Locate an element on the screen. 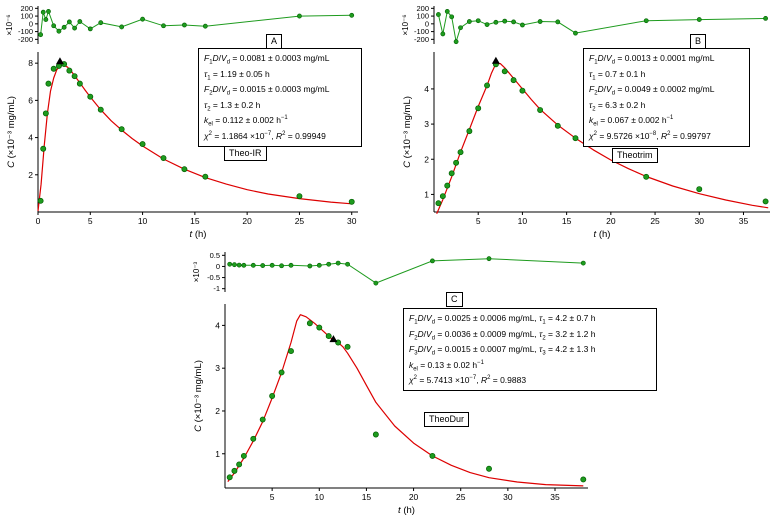 The image size is (776, 529). svg-text: 15 is located at coordinates (195, 221).